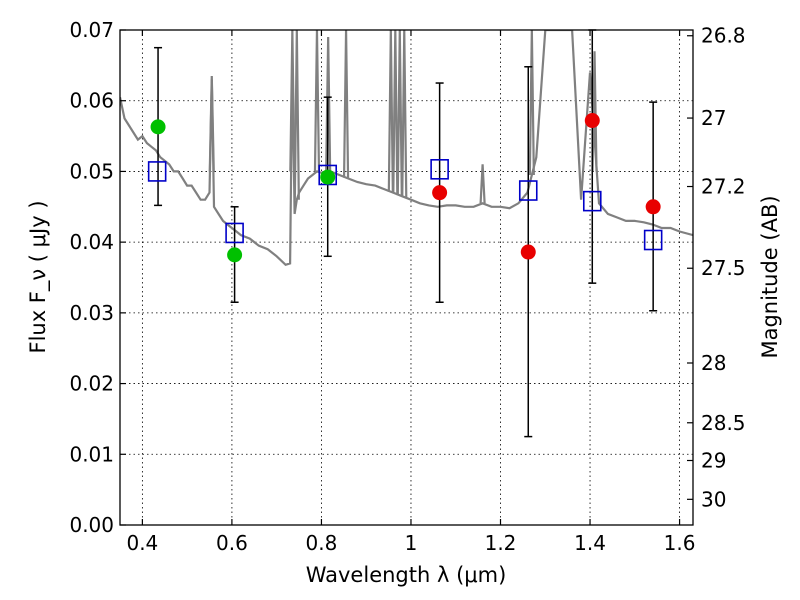 This screenshot has width=800, height=600. Describe the element at coordinates (501, 543) in the screenshot. I see `x-tick-label: 1.2` at that location.